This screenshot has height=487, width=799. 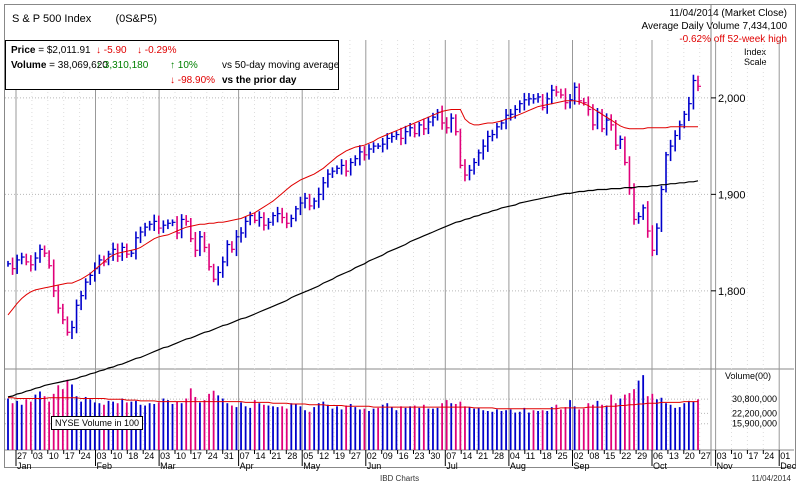 What do you see at coordinates (690, 456) in the screenshot?
I see `x-day-label: 20` at bounding box center [690, 456].